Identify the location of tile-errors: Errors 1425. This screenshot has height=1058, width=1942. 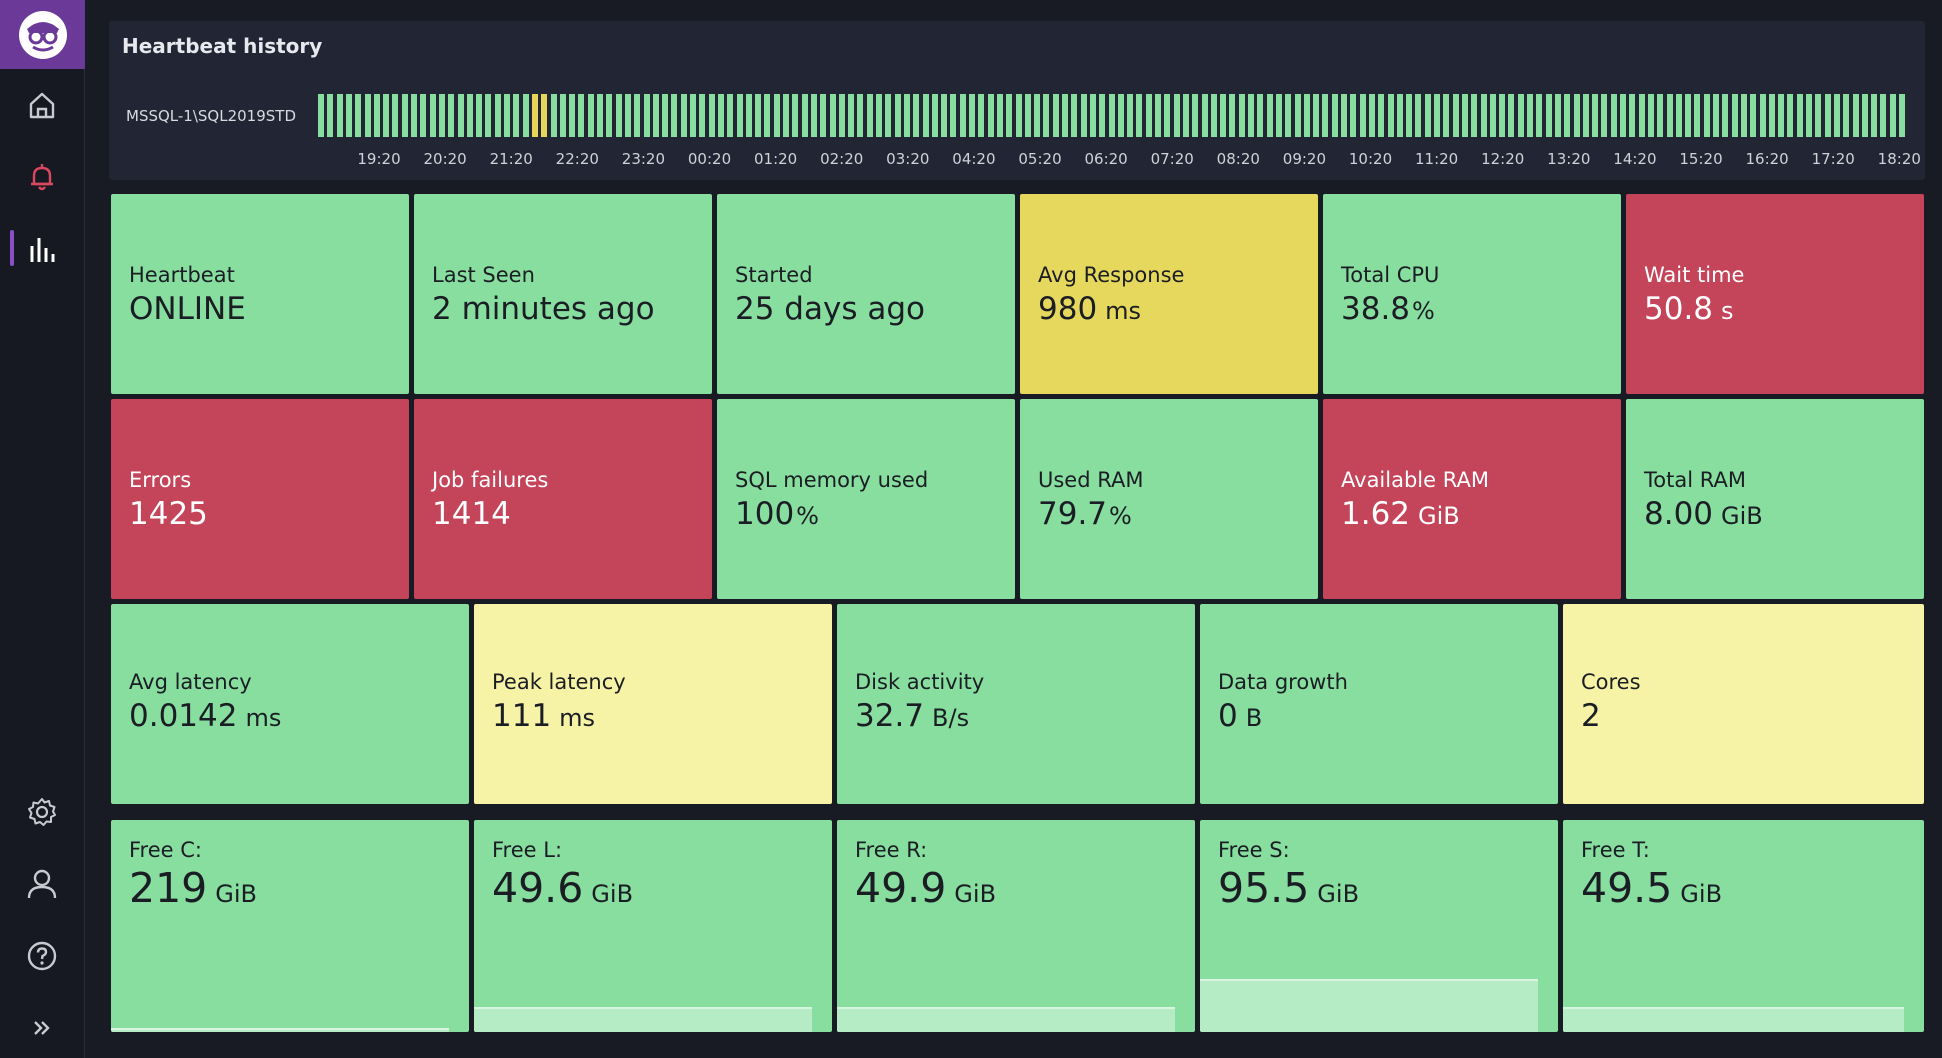
(260, 499).